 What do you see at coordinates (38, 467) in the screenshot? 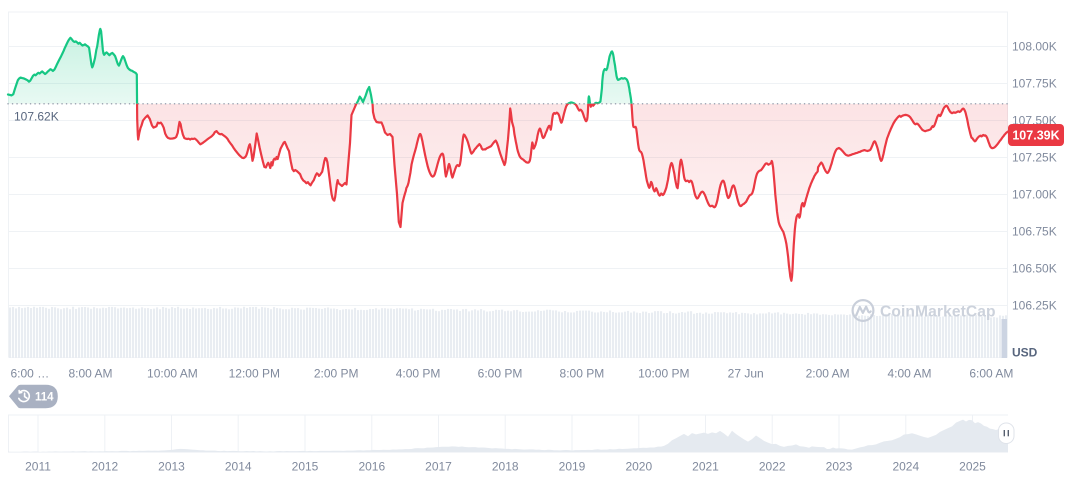
I see `svg-text: 2011` at bounding box center [38, 467].